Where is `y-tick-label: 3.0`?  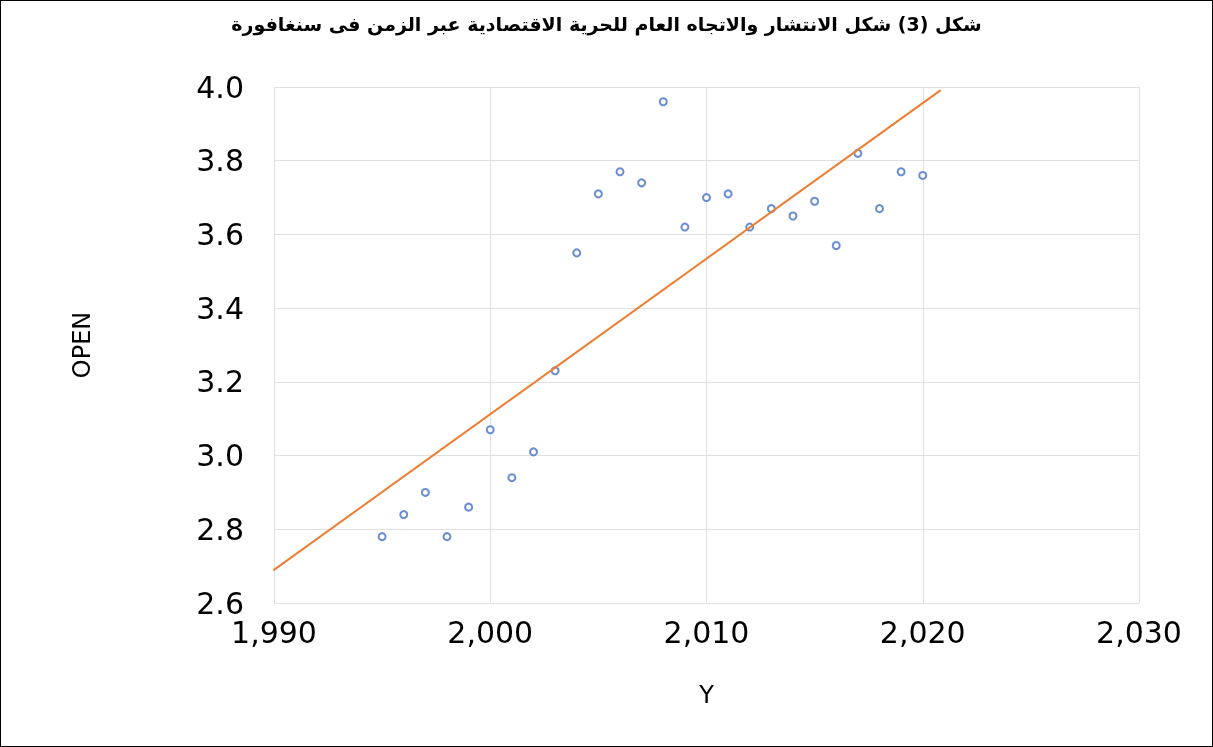 y-tick-label: 3.0 is located at coordinates (220, 456).